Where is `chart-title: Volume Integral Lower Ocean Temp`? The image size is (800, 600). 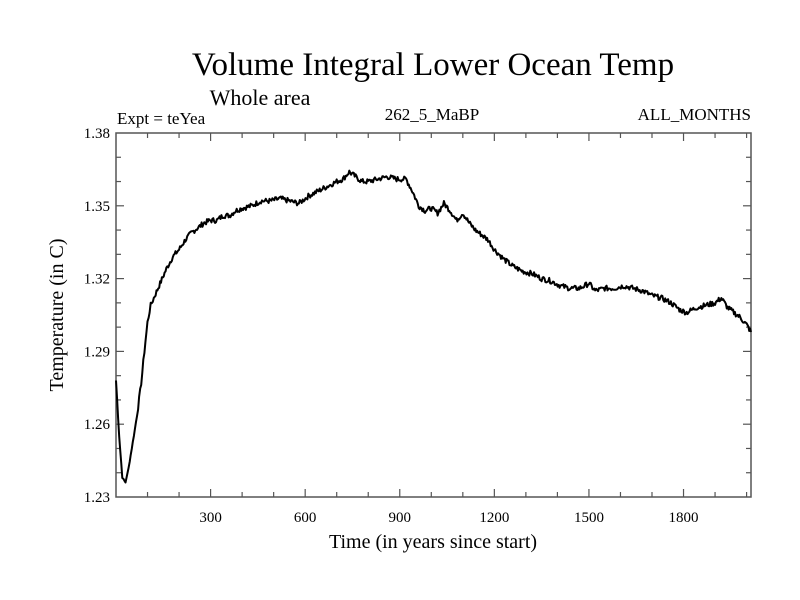
chart-title: Volume Integral Lower Ocean Temp is located at coordinates (433, 65).